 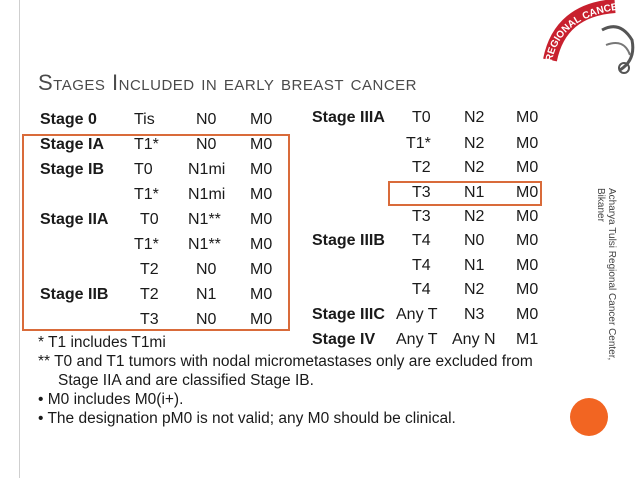 What do you see at coordinates (344, 339) in the screenshot?
I see `stage-cell: Stage IV` at bounding box center [344, 339].